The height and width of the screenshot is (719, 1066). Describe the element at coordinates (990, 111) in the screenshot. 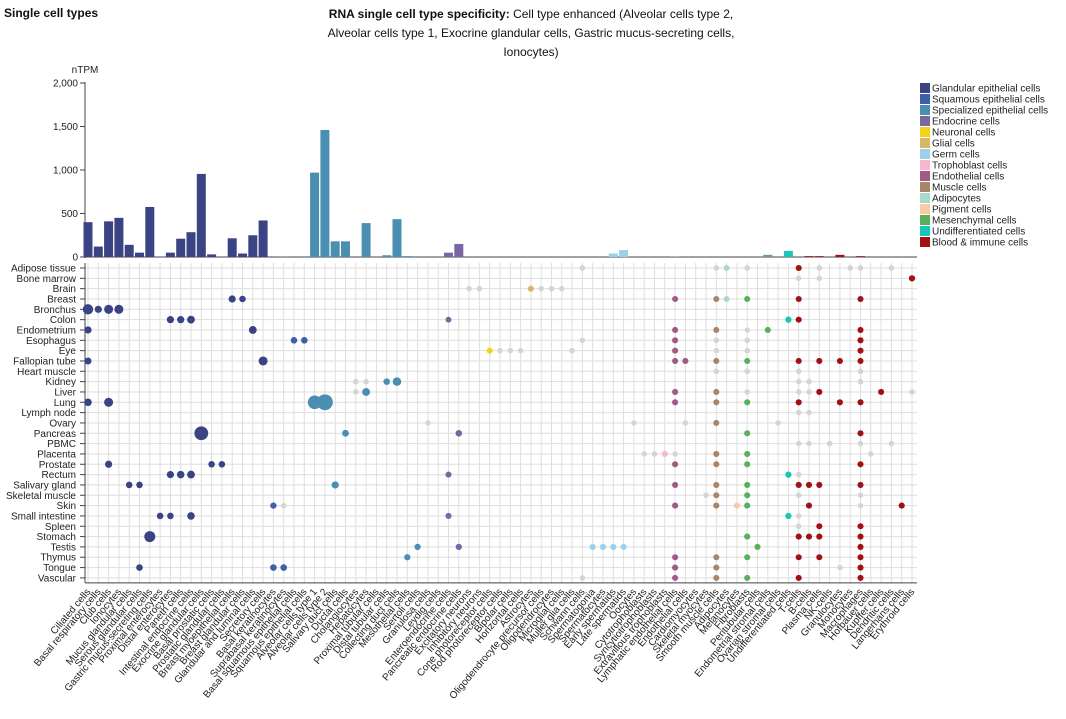

I see `legend-label: Specialized epithelial cells` at that location.